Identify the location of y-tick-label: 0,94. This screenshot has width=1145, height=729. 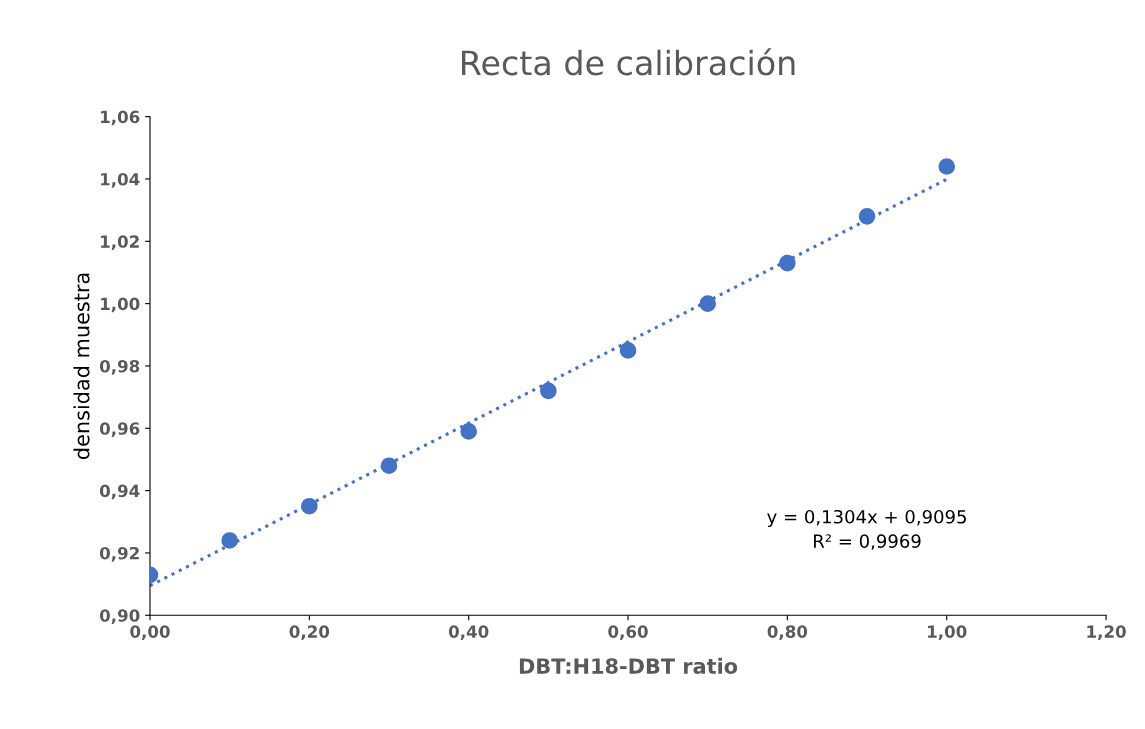
(119, 492).